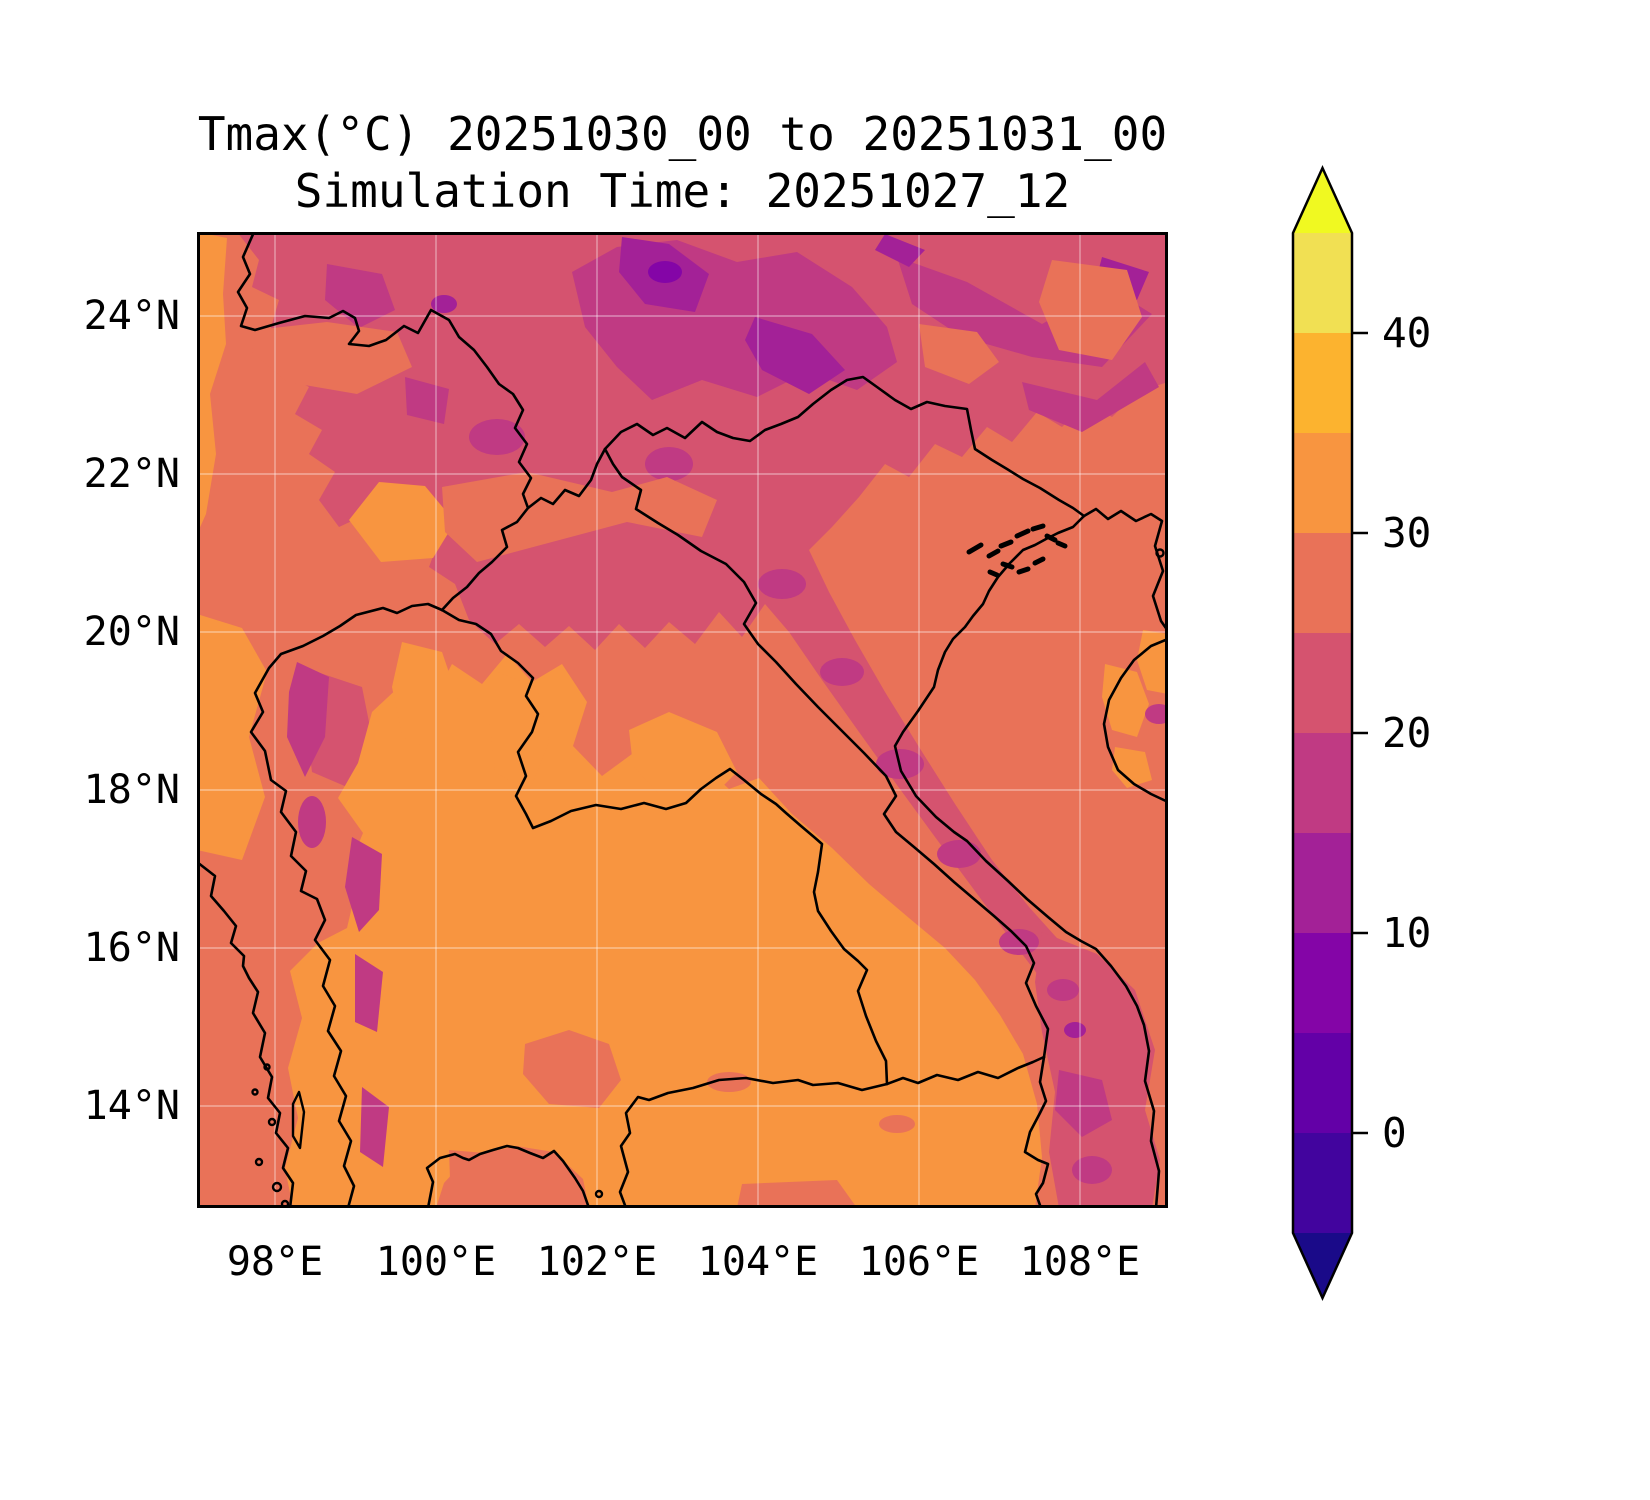 The height and width of the screenshot is (1500, 1650). What do you see at coordinates (682, 134) in the screenshot?
I see `plot-title-line1: Tmax(°C) 20251030_00 to 20251031_00` at bounding box center [682, 134].